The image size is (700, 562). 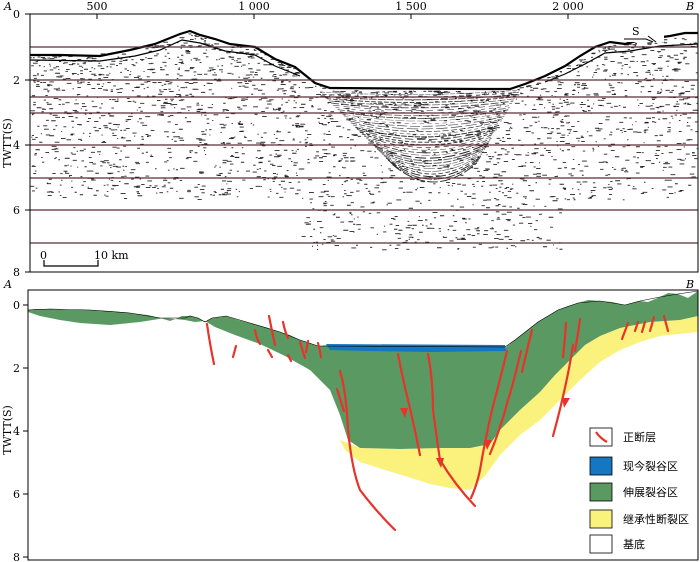 What do you see at coordinates (332, 16) in the screenshot?
I see `x-axis-ticks` at bounding box center [332, 16].